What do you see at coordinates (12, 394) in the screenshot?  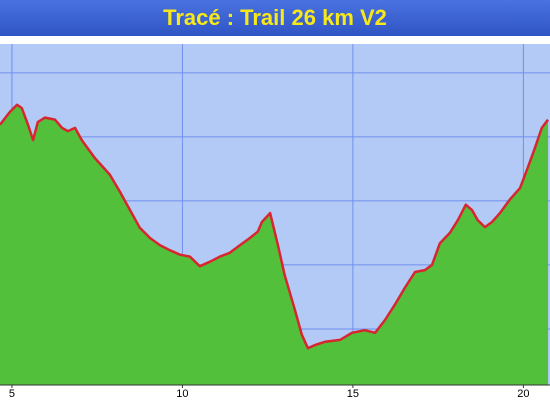 I see `x-tick-label: 5` at bounding box center [12, 394].